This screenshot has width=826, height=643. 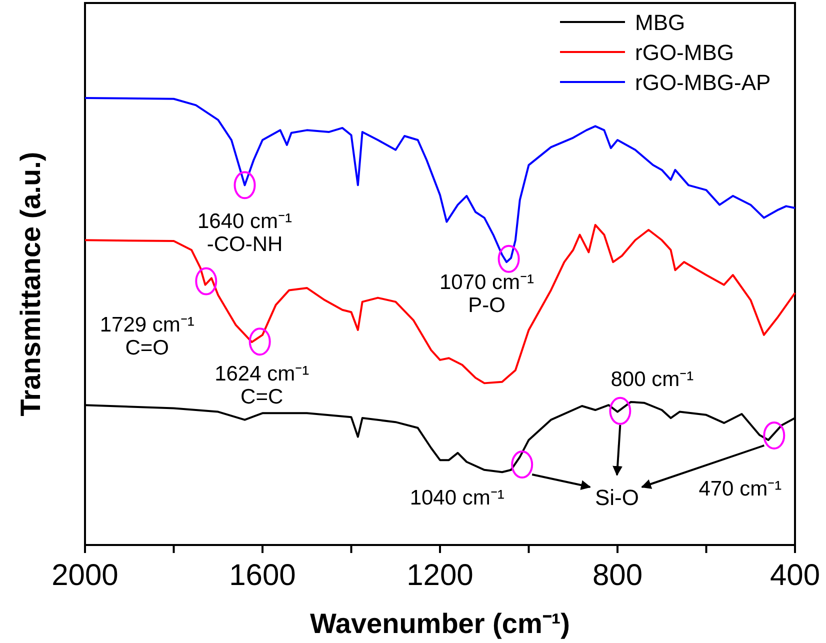 What do you see at coordinates (85, 575) in the screenshot?
I see `x-tick-label: 2000` at bounding box center [85, 575].